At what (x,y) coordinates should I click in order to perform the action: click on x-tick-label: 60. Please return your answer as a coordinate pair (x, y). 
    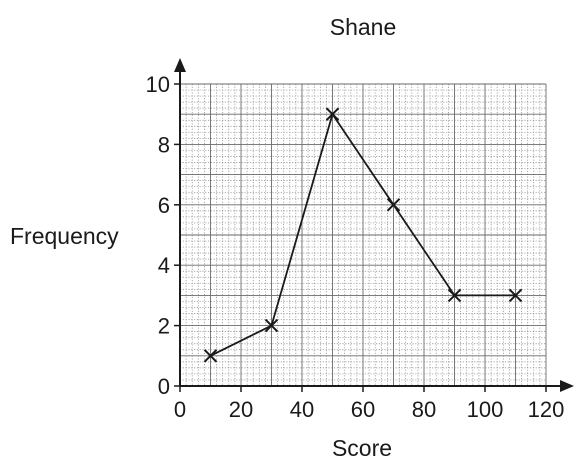
    Looking at the image, I should click on (363, 409).